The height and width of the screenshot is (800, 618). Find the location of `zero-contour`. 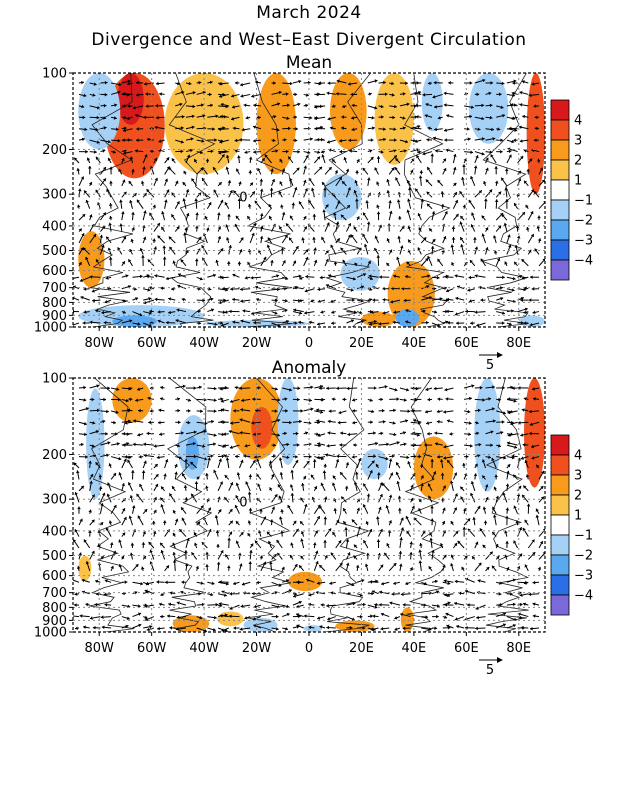

zero-contour is located at coordinates (111, 200).